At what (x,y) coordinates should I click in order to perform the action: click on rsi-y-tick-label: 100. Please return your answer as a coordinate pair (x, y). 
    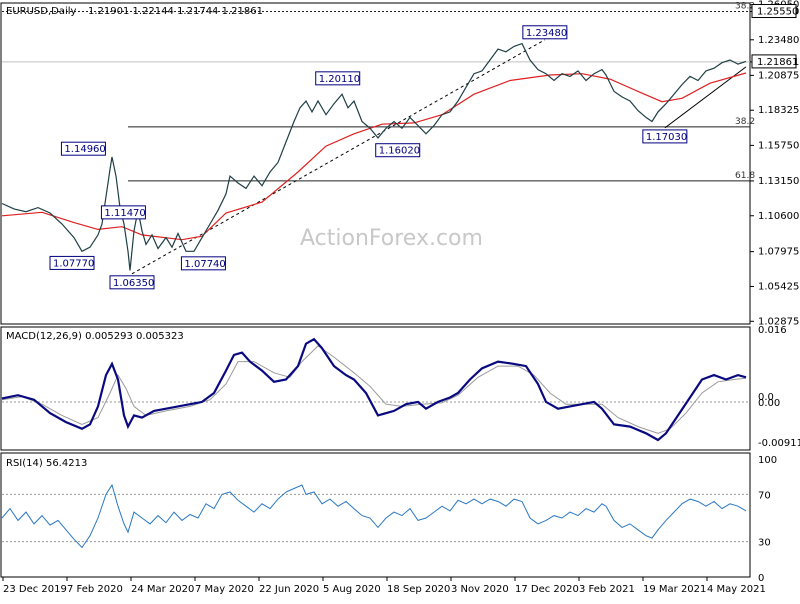
    Looking at the image, I should click on (767, 460).